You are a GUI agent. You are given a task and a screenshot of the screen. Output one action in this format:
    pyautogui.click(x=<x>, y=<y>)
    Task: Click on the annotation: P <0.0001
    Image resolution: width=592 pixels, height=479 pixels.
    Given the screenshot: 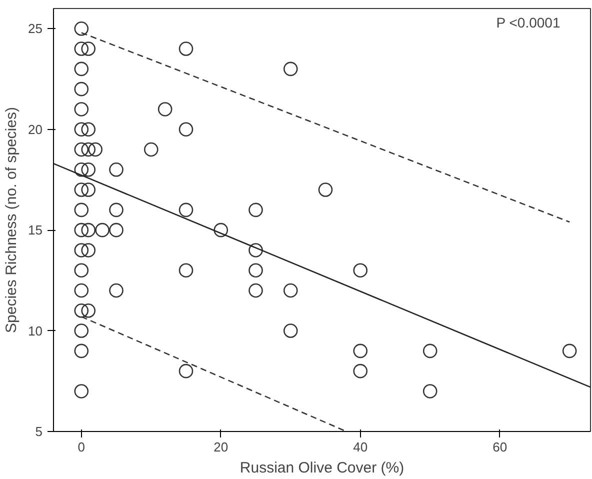 What is the action you would take?
    pyautogui.click(x=528, y=22)
    